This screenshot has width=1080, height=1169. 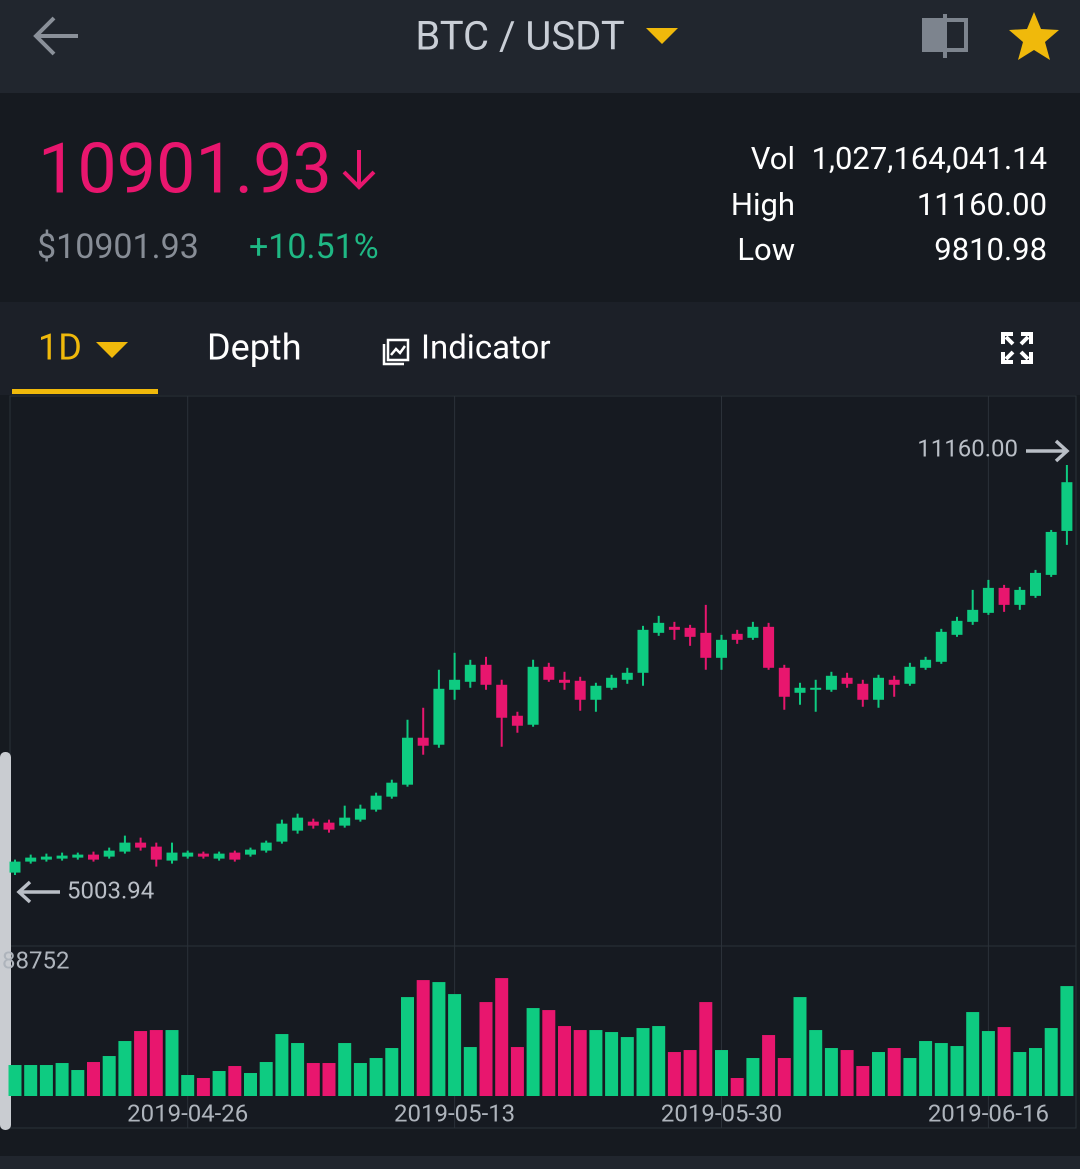 I want to click on low-annotation: 5003.94, so click(x=110, y=890).